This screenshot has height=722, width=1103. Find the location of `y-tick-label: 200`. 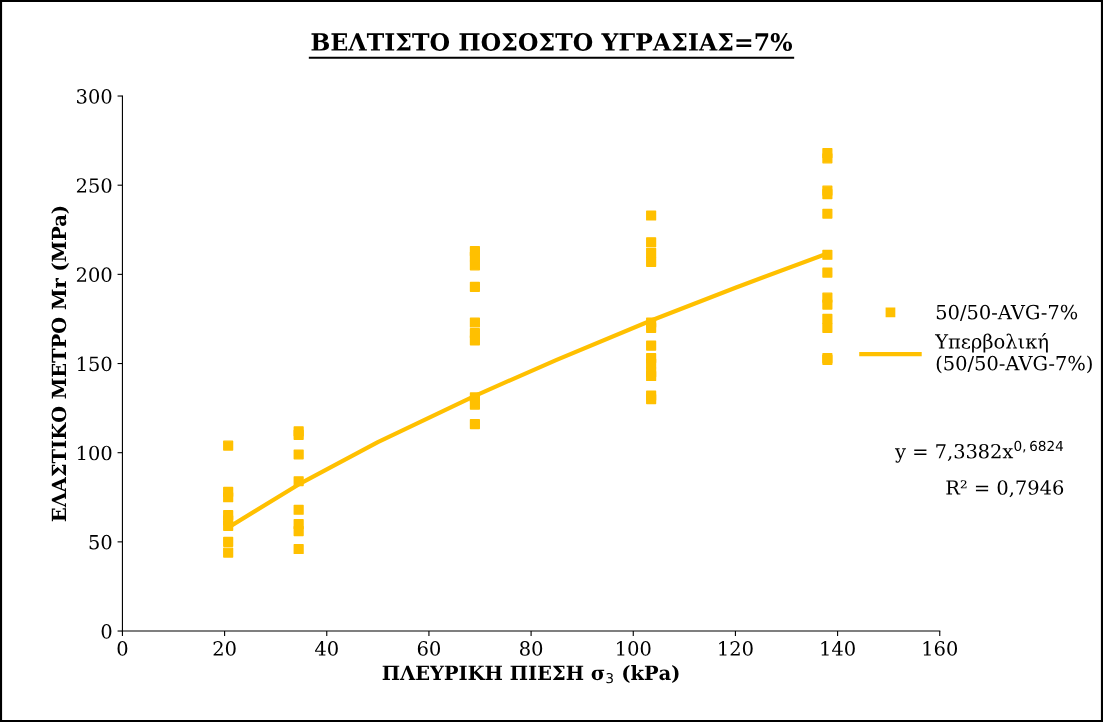

y-tick-label: 200 is located at coordinates (94, 275).